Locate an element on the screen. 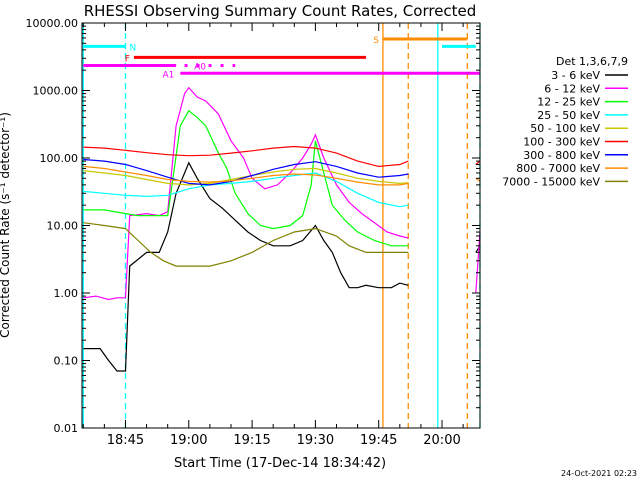  series-line-7000-15000-kev is located at coordinates (246, 244).